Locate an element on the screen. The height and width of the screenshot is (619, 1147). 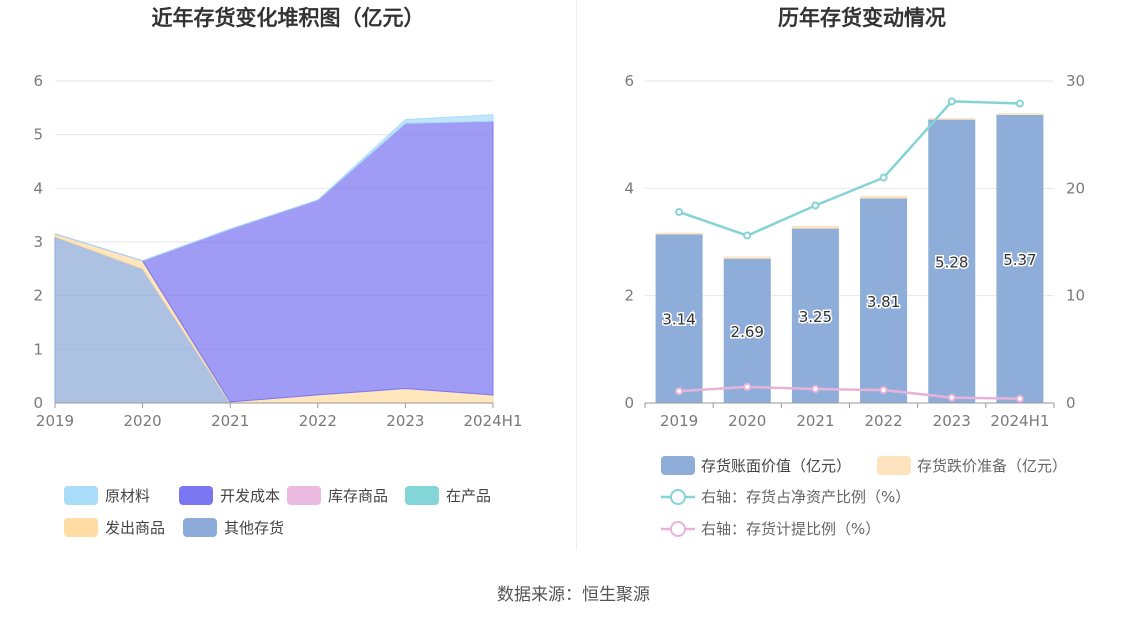
left-legend-label: 其他存货 is located at coordinates (254, 528).